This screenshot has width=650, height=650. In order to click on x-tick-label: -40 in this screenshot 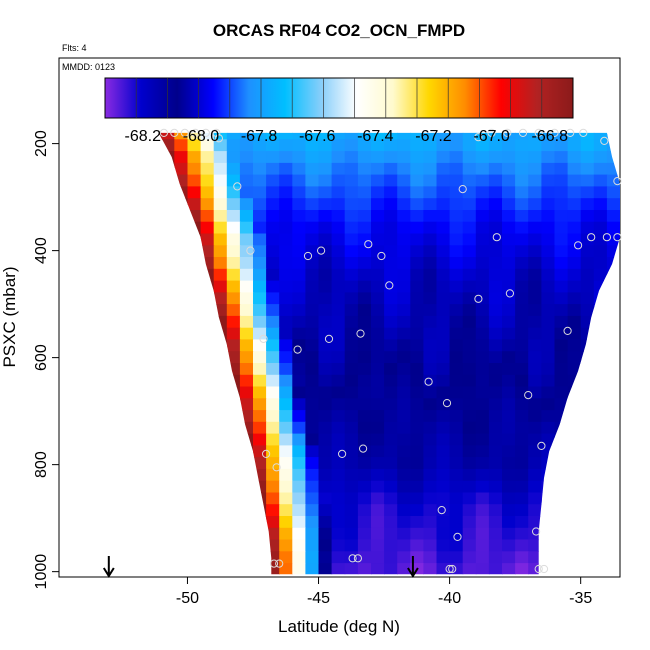, I will do `click(449, 598)`.